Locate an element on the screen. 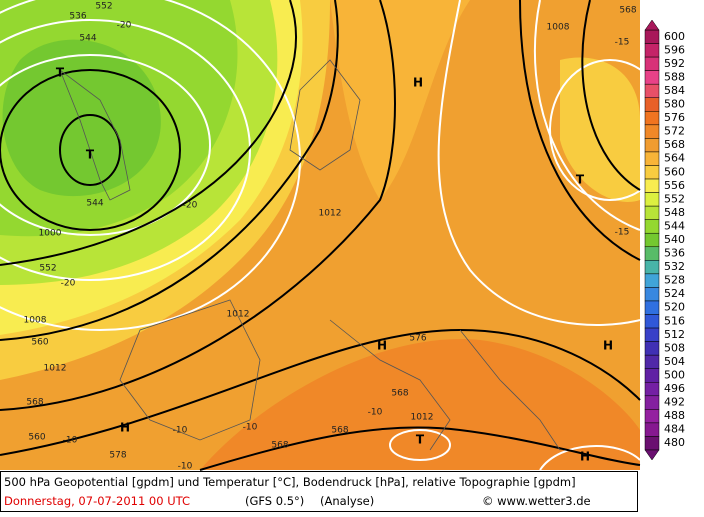 This screenshot has width=704, height=517. footer-date: Donnerstag, 07-07-2011 00 UTC is located at coordinates (97, 501).